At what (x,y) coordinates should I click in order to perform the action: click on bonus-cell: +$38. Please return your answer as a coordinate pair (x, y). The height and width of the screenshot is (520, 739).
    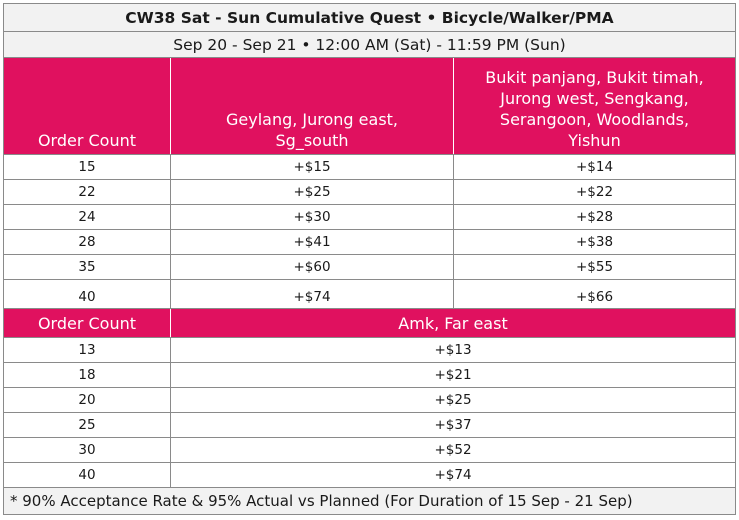
    Looking at the image, I should click on (594, 242).